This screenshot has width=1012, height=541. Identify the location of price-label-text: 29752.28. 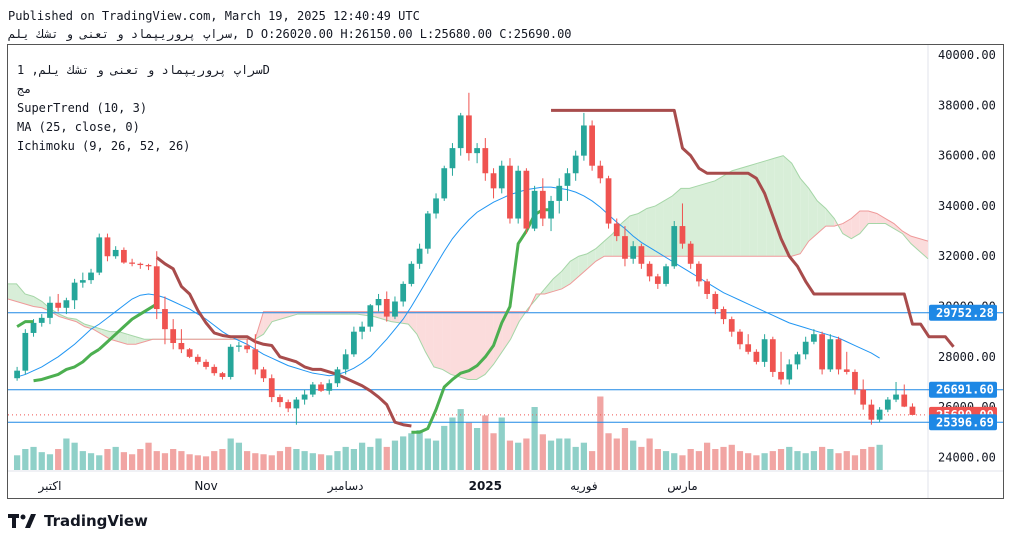
(965, 313).